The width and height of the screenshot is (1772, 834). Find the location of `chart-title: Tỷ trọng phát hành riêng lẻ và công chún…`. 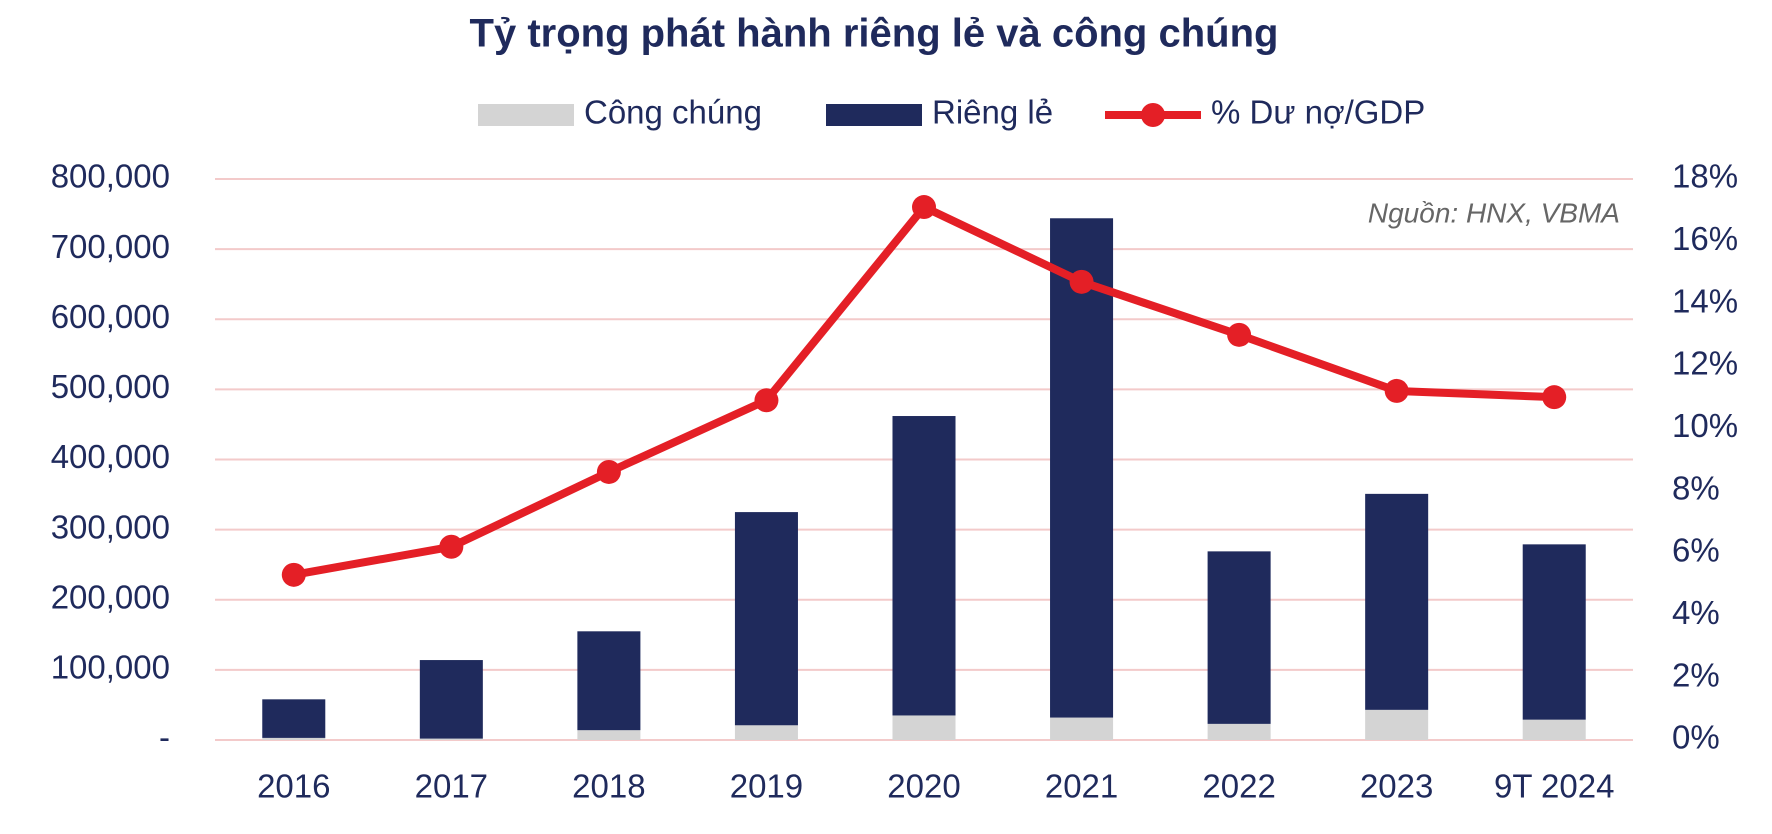

chart-title: Tỷ trọng phát hành riêng lẻ và công chún… is located at coordinates (874, 34).